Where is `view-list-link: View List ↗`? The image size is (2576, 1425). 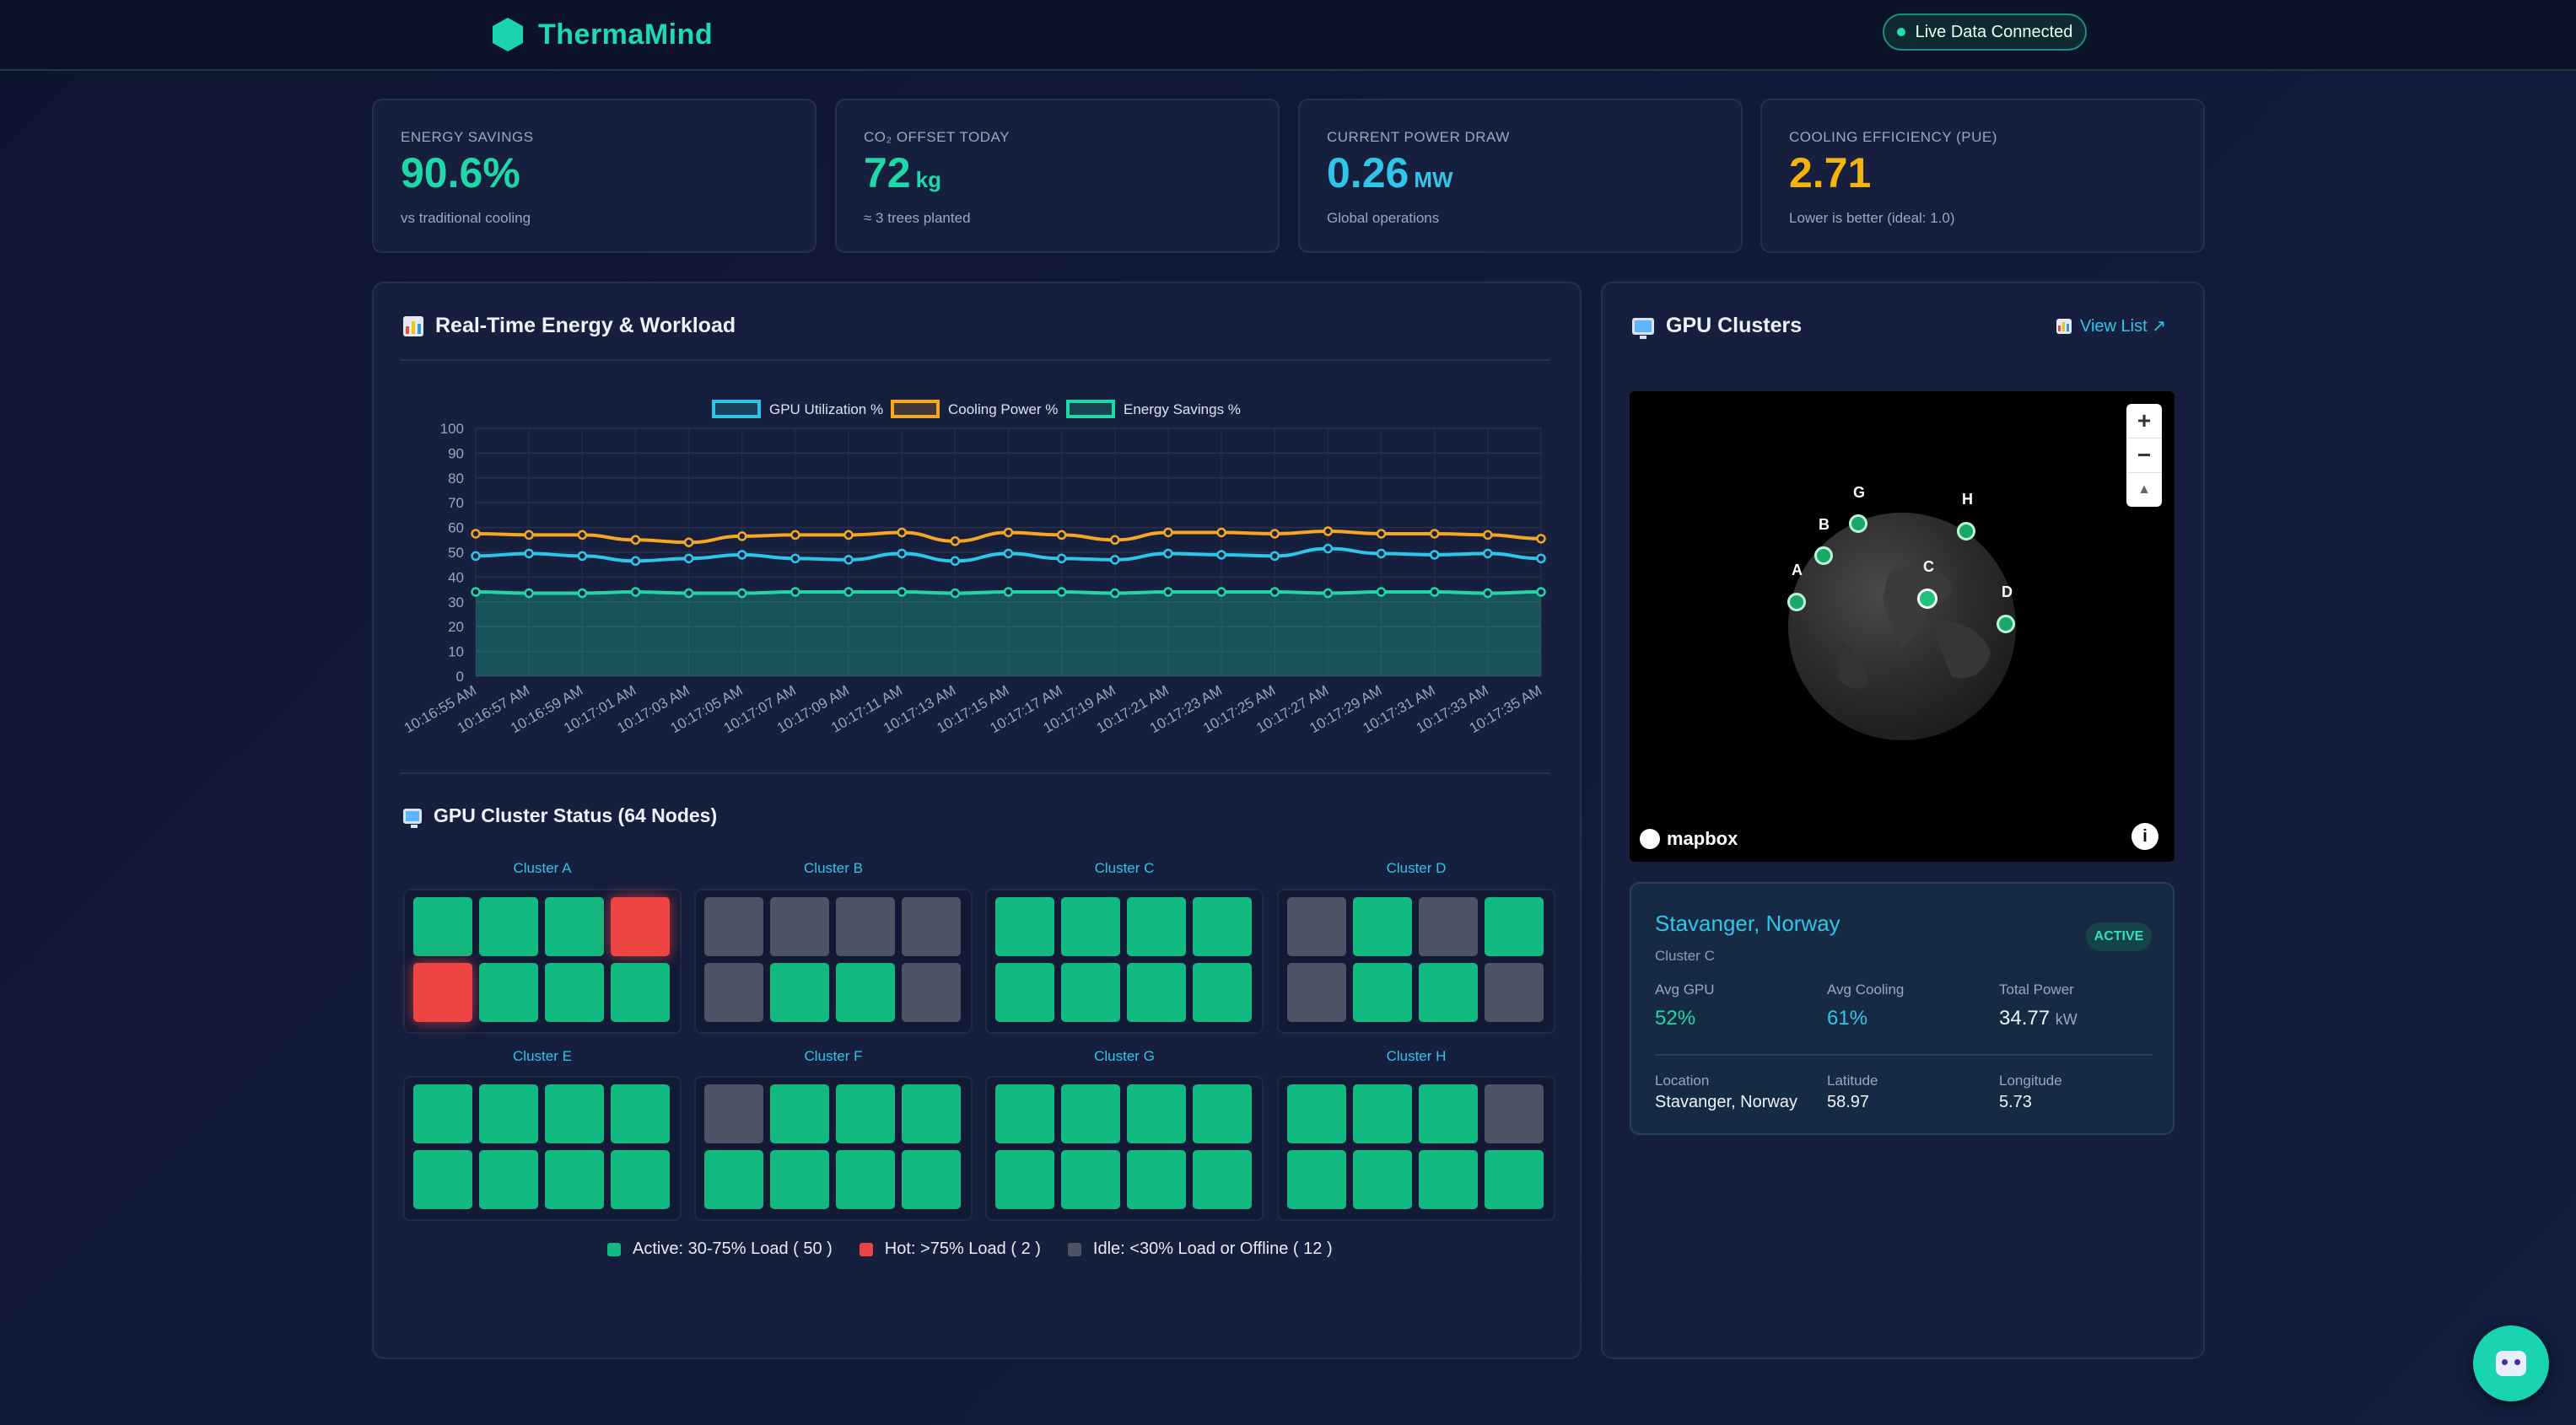
view-list-link: View List ↗ is located at coordinates (2111, 325).